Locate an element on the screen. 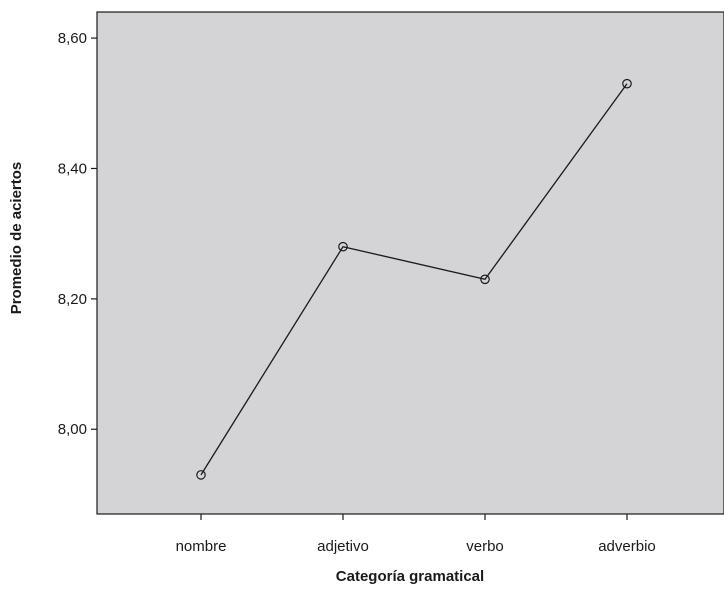 The width and height of the screenshot is (724, 592). x-tick-label: adverbio is located at coordinates (627, 546).